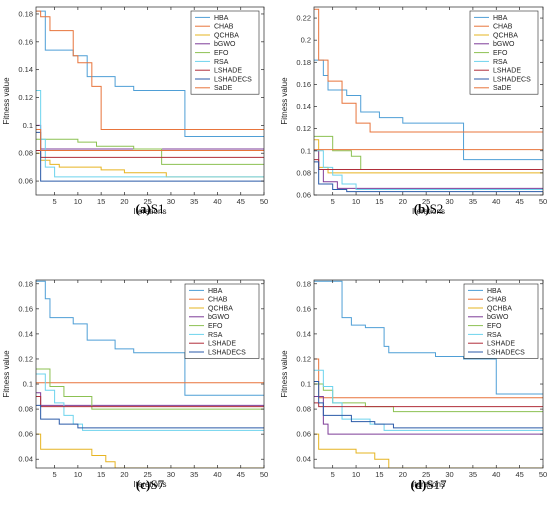 Image resolution: width=550 pixels, height=523 pixels. I want to click on x-tick-label: 10, so click(78, 201).